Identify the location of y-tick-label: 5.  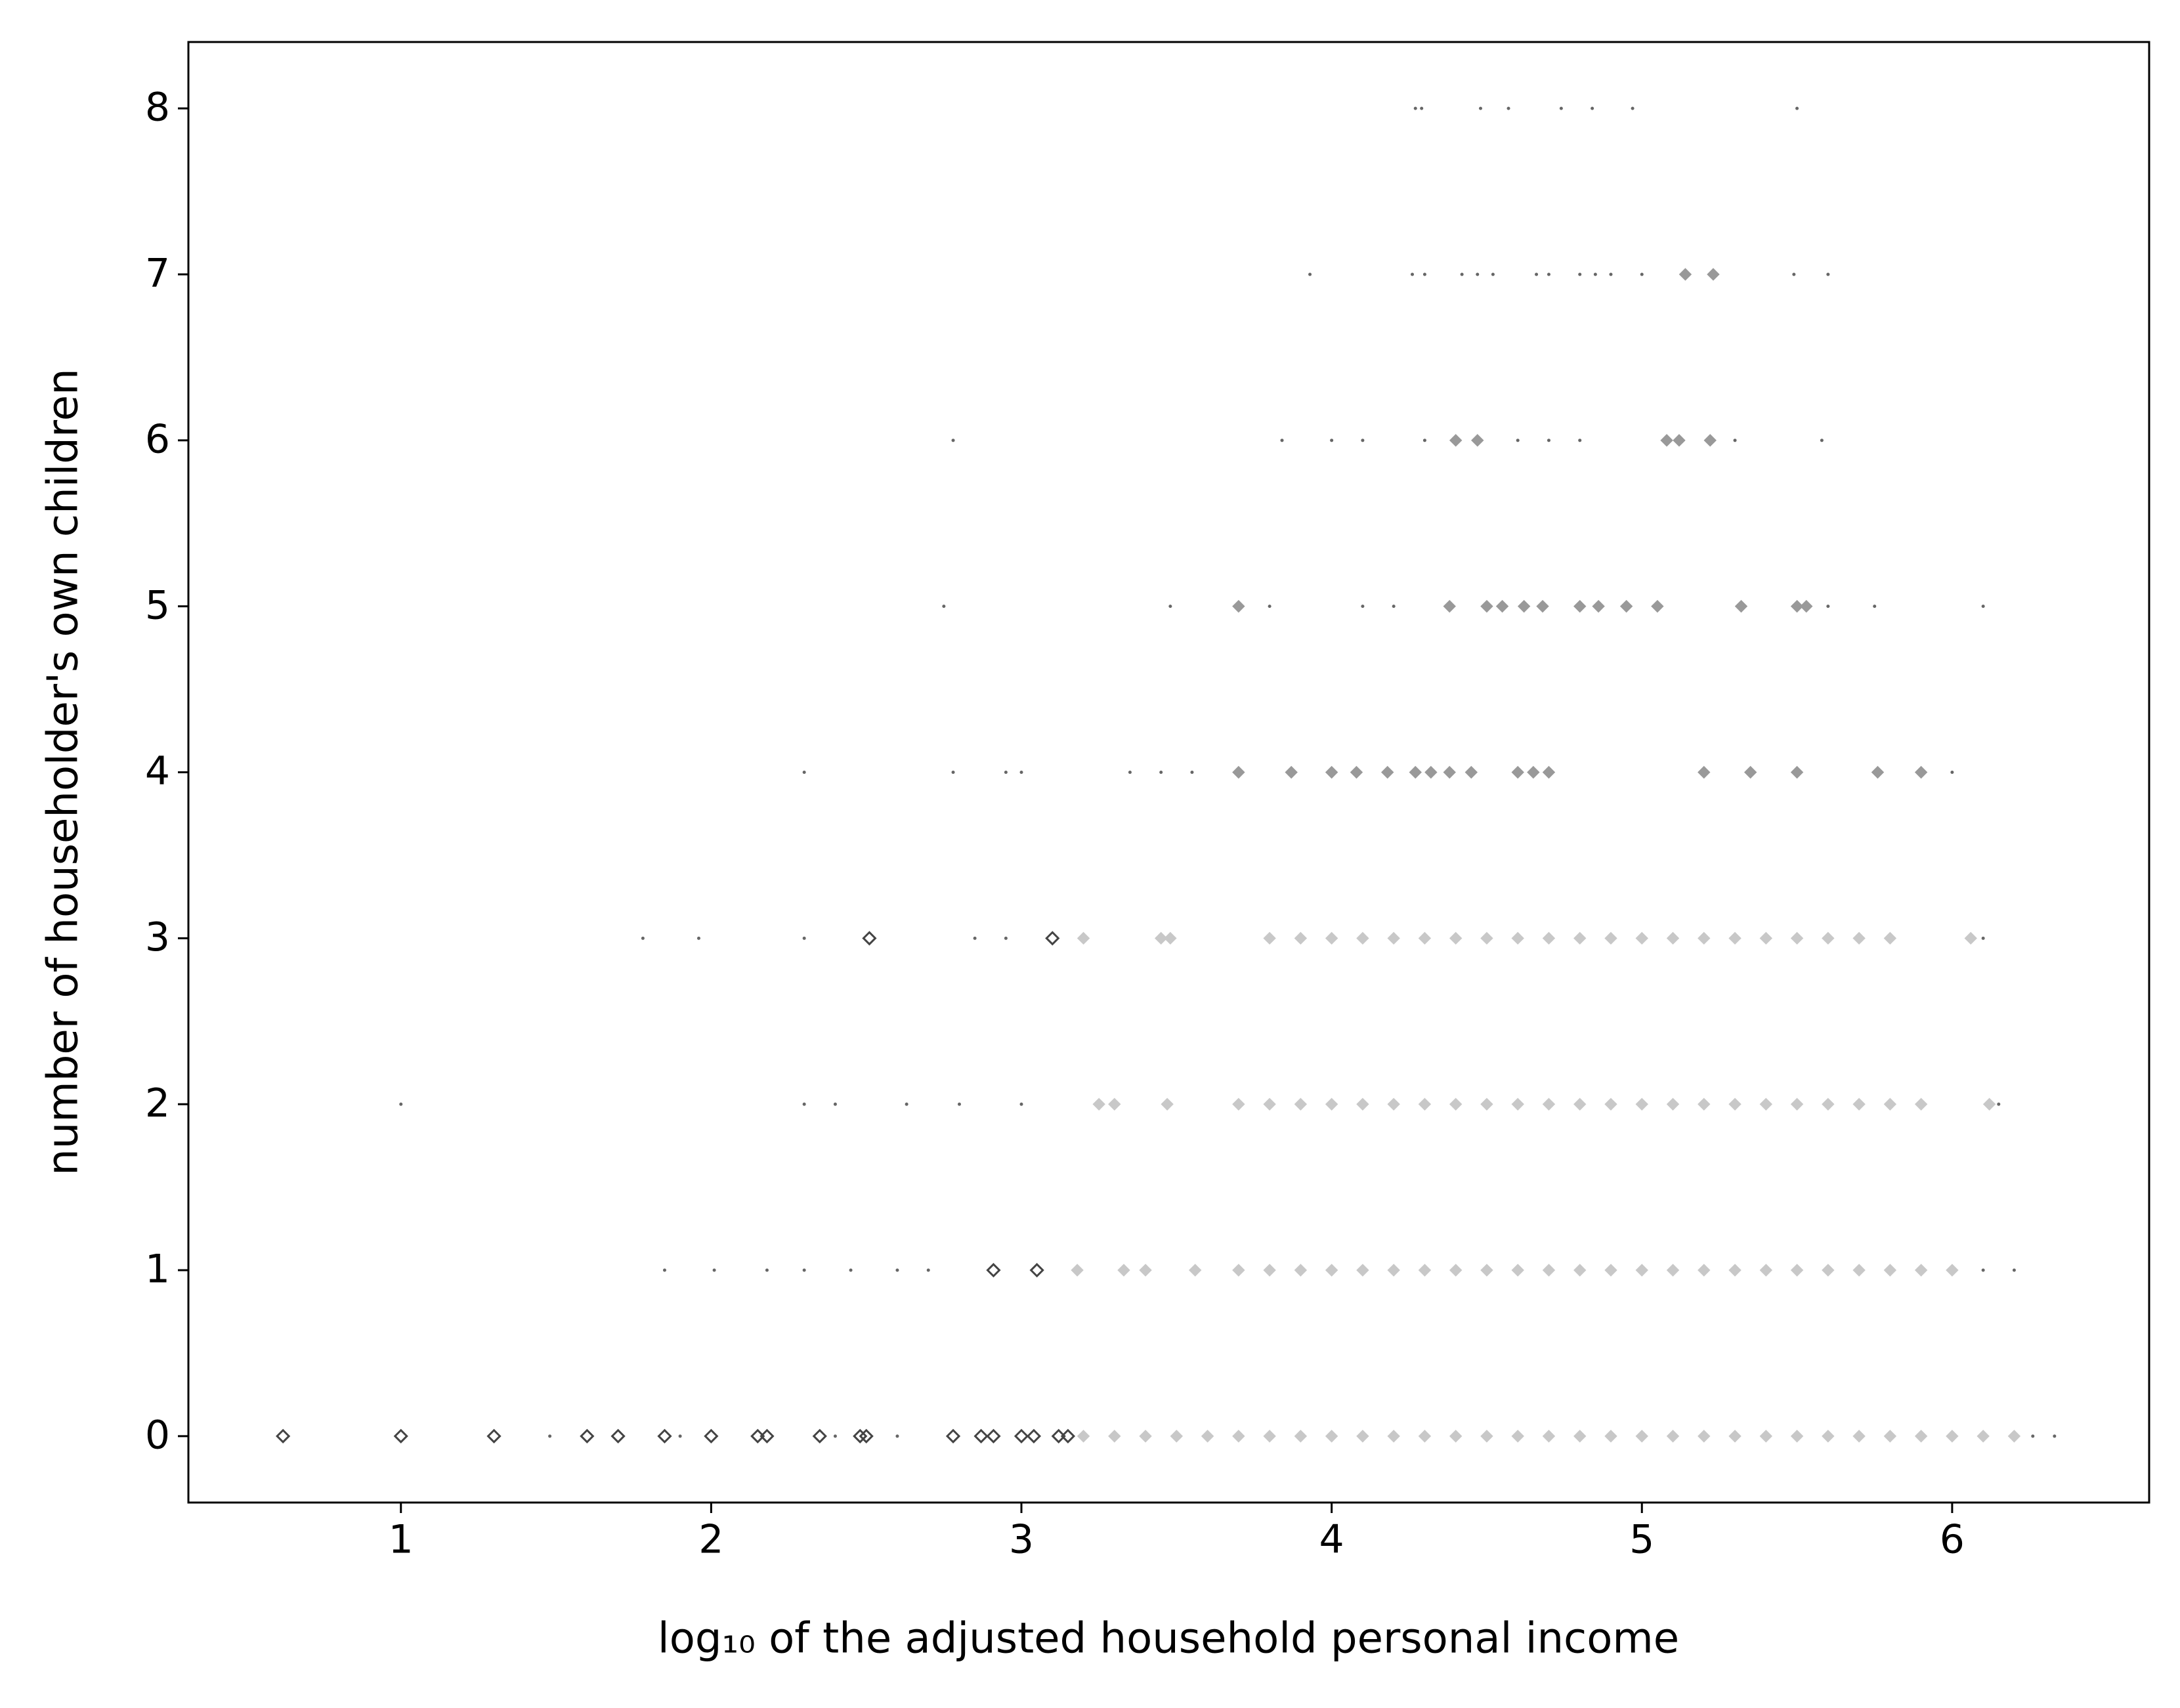
(157, 605).